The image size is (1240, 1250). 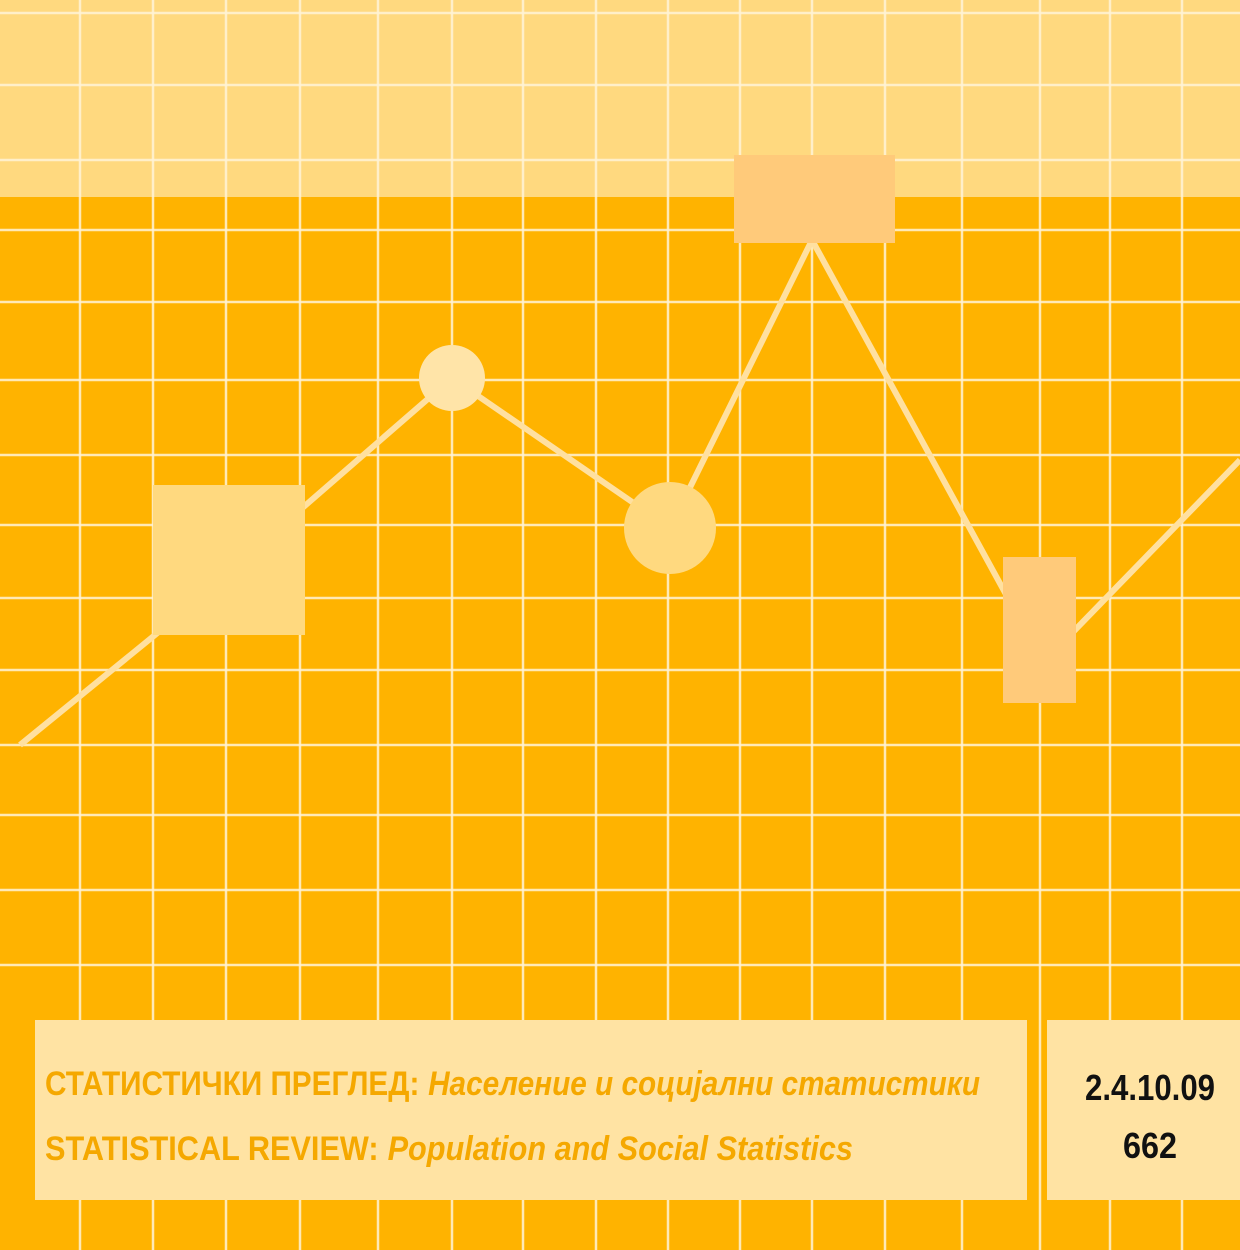 I want to click on number: 662, so click(x=1150, y=1145).